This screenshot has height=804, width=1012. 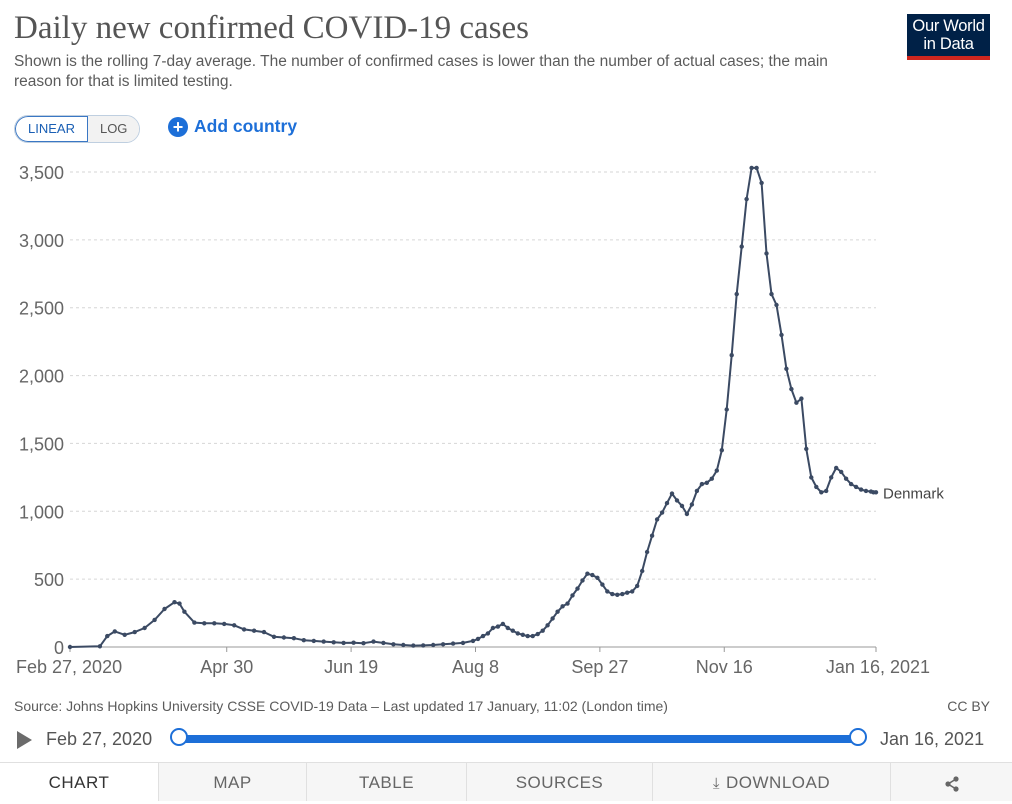 I want to click on x-tick-label: Apr 30, so click(x=226, y=667).